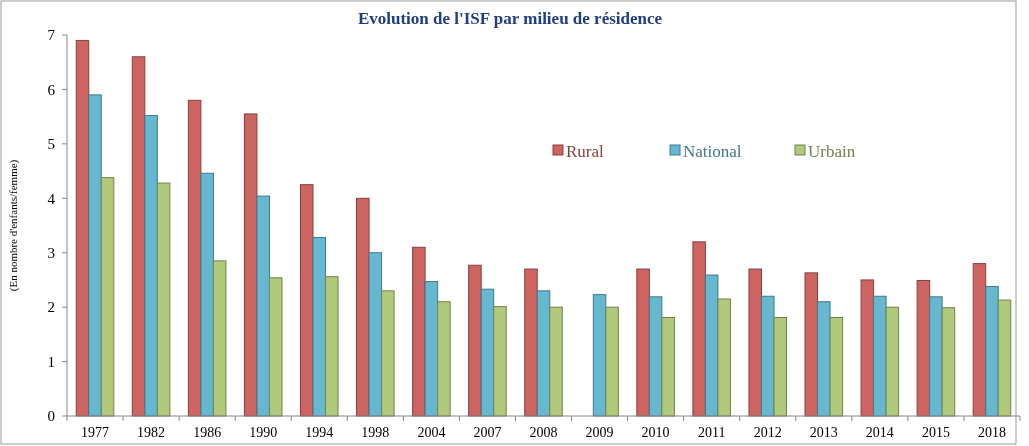 Image resolution: width=1029 pixels, height=446 pixels. I want to click on legend-label: Rural, so click(585, 151).